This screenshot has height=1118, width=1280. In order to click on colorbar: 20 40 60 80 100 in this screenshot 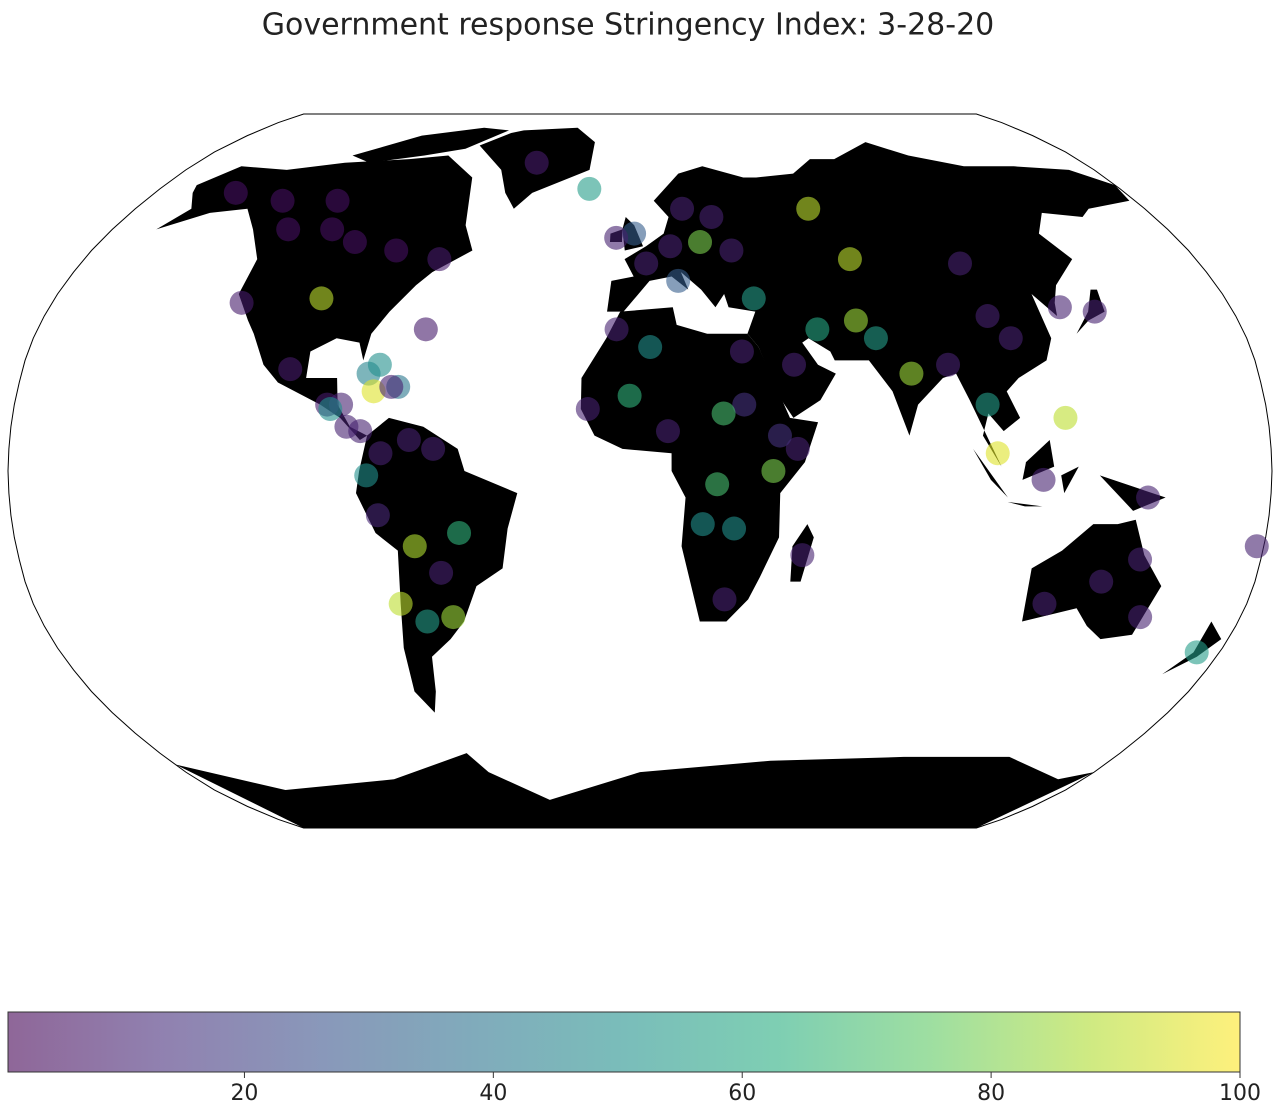, I will do `click(634, 1058)`.